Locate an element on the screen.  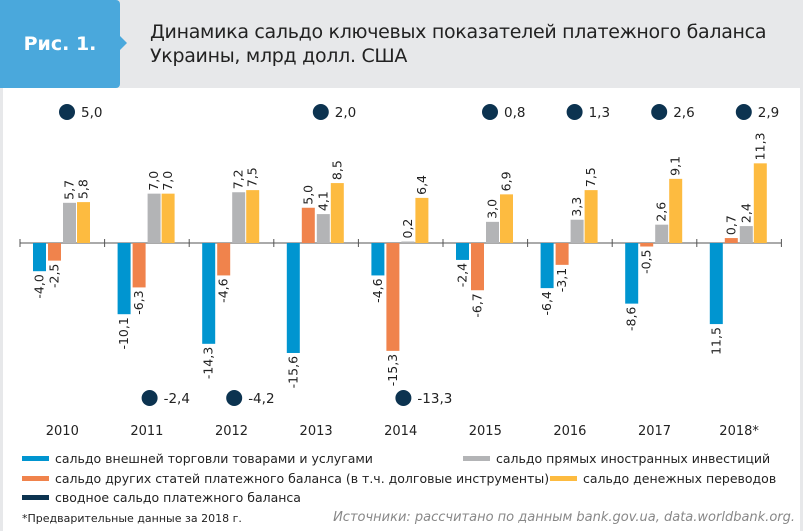
legend-item-overall: сводное сальдо платежного баланса is located at coordinates (161, 497).